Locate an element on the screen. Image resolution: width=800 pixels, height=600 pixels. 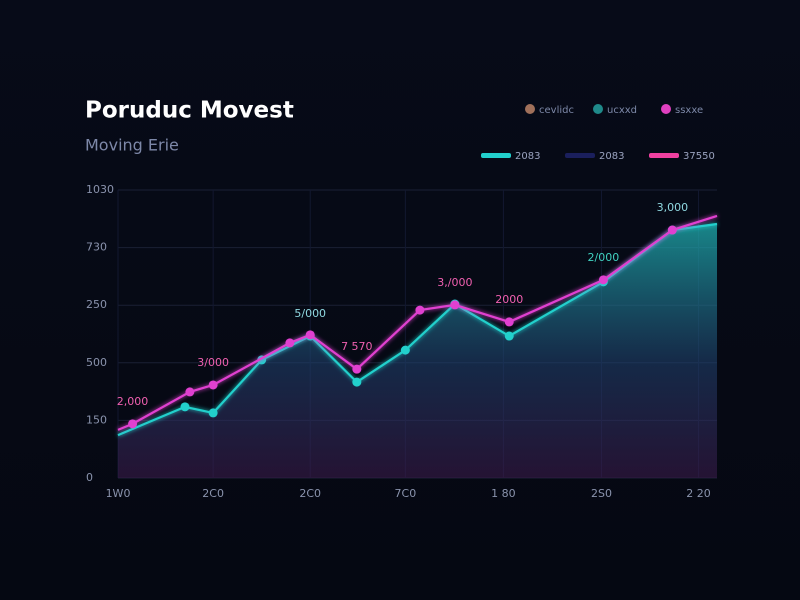
x-tick-label: 1W0 is located at coordinates (118, 493).